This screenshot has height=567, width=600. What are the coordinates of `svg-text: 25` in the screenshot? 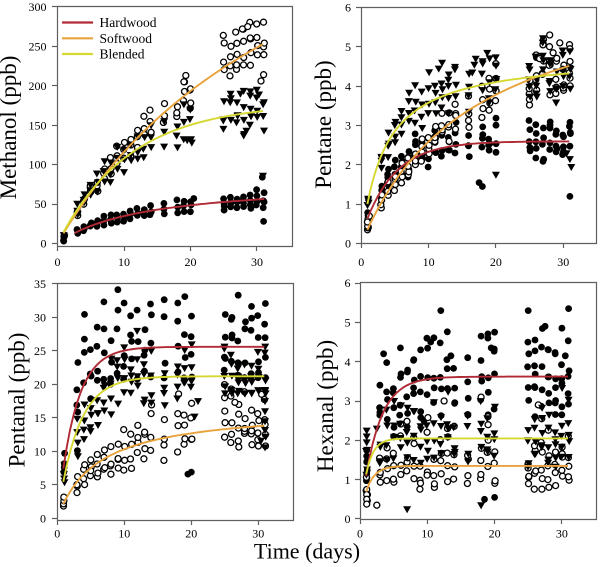 It's located at (40, 351).